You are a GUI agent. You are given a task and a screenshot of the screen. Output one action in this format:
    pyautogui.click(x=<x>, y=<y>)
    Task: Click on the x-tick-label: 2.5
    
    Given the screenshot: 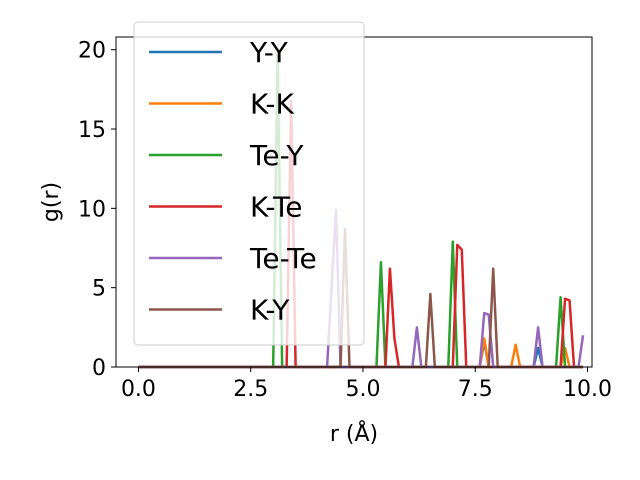 What is the action you would take?
    pyautogui.click(x=250, y=389)
    